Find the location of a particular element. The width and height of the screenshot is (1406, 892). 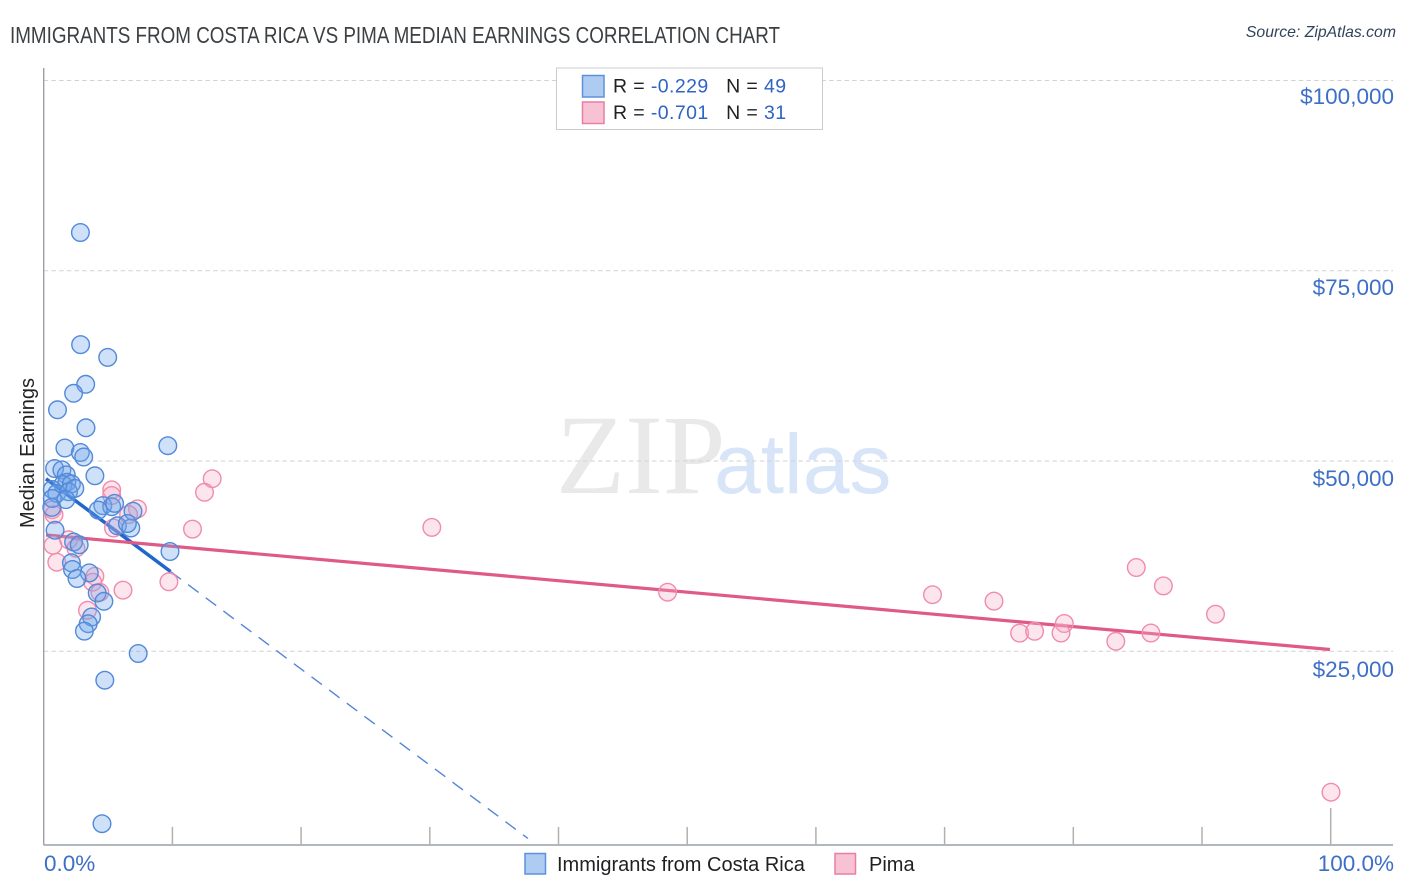

svg-text: 0.0% is located at coordinates (69, 863).